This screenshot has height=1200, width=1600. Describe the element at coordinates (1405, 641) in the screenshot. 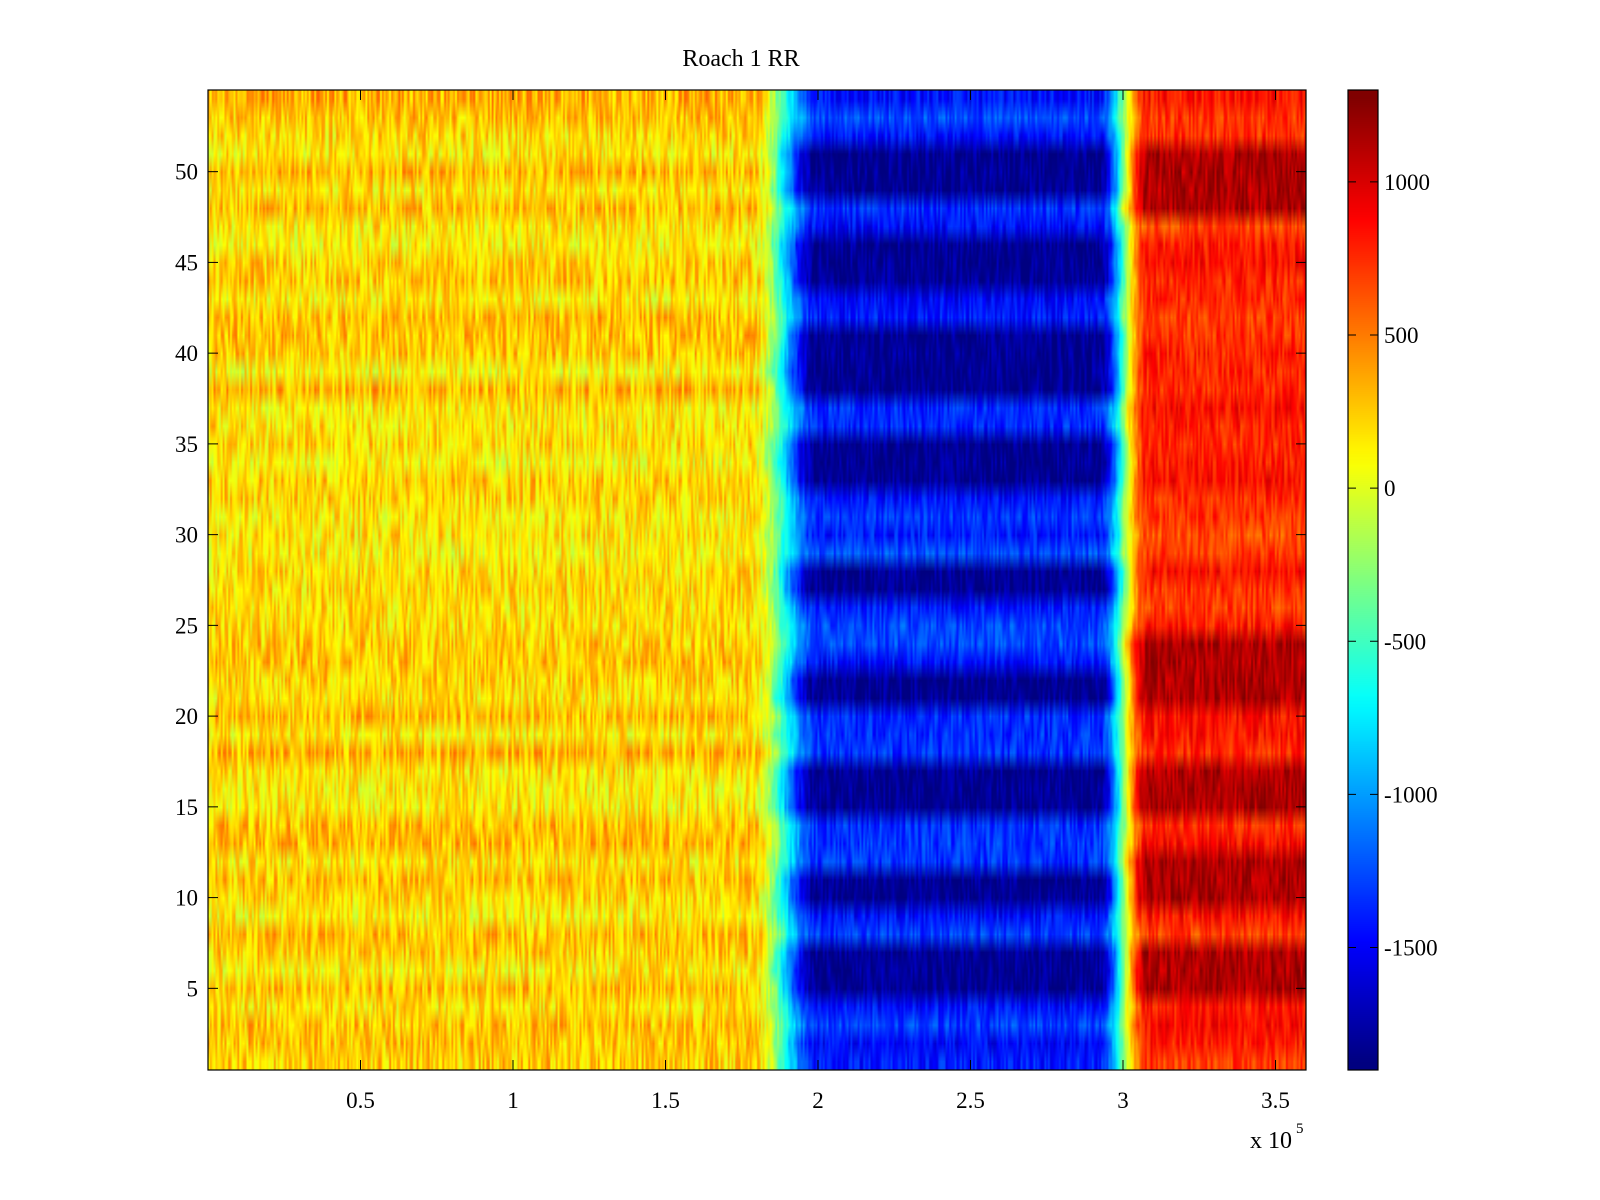

I see `colorbar-tick-label: -500` at that location.